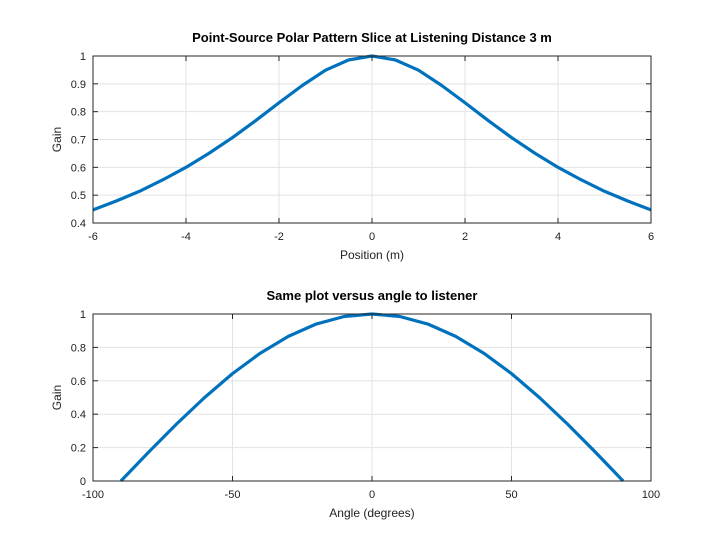  Describe the element at coordinates (465, 237) in the screenshot. I see `top-x-tick-label: 2` at that location.